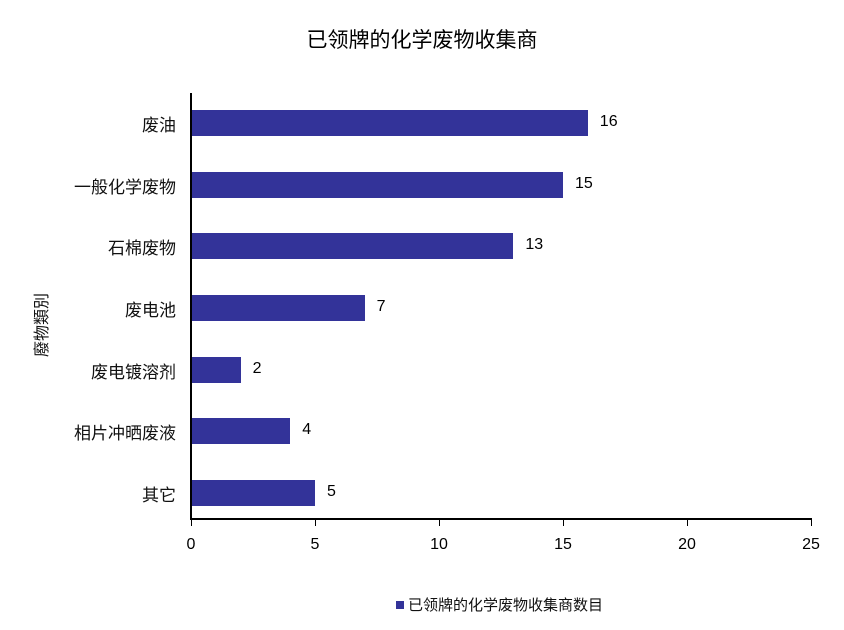 Image resolution: width=844 pixels, height=630 pixels. What do you see at coordinates (191, 544) in the screenshot?
I see `x-tick-label: 0` at bounding box center [191, 544].